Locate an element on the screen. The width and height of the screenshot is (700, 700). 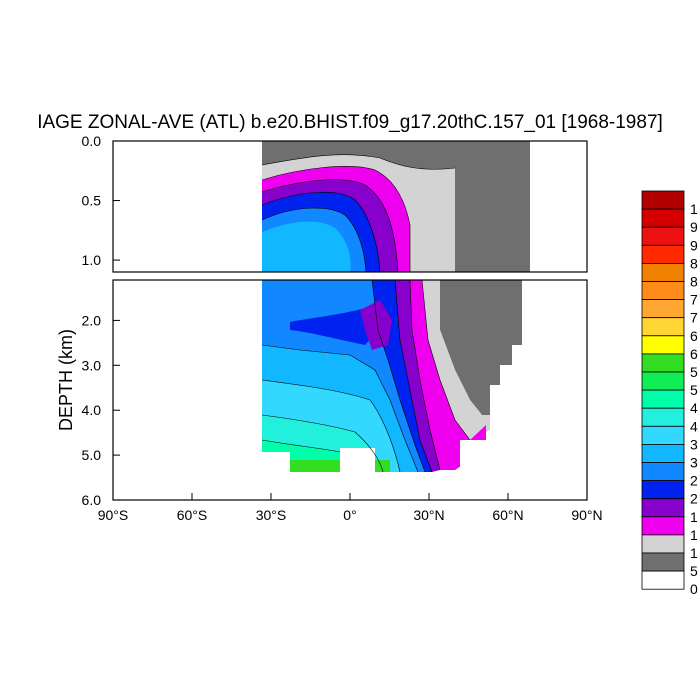
y-tick-label: 3.0 is located at coordinates (92, 365).